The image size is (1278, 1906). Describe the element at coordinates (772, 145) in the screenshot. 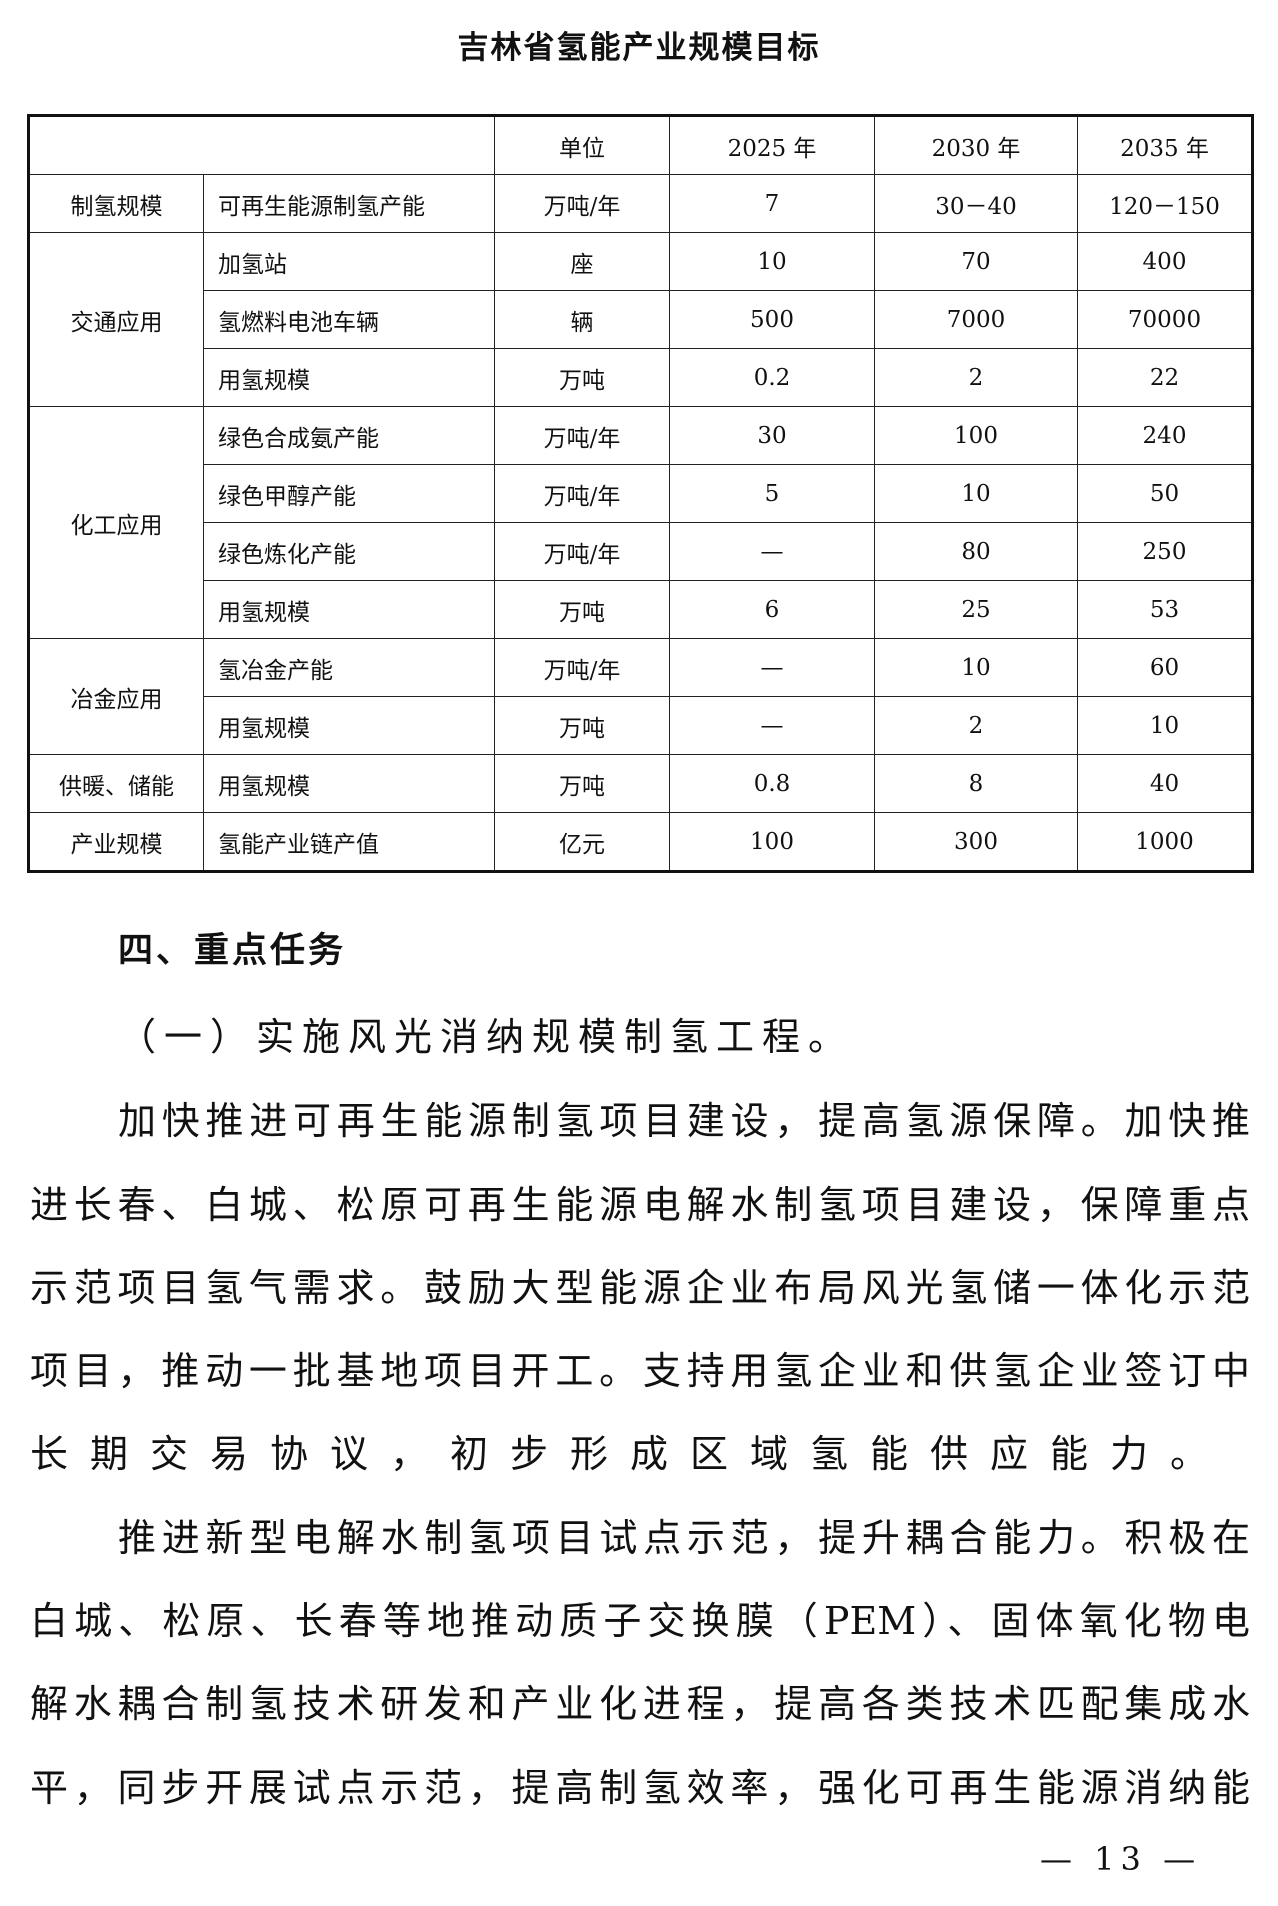

I see `header-2025: 2025 年` at that location.